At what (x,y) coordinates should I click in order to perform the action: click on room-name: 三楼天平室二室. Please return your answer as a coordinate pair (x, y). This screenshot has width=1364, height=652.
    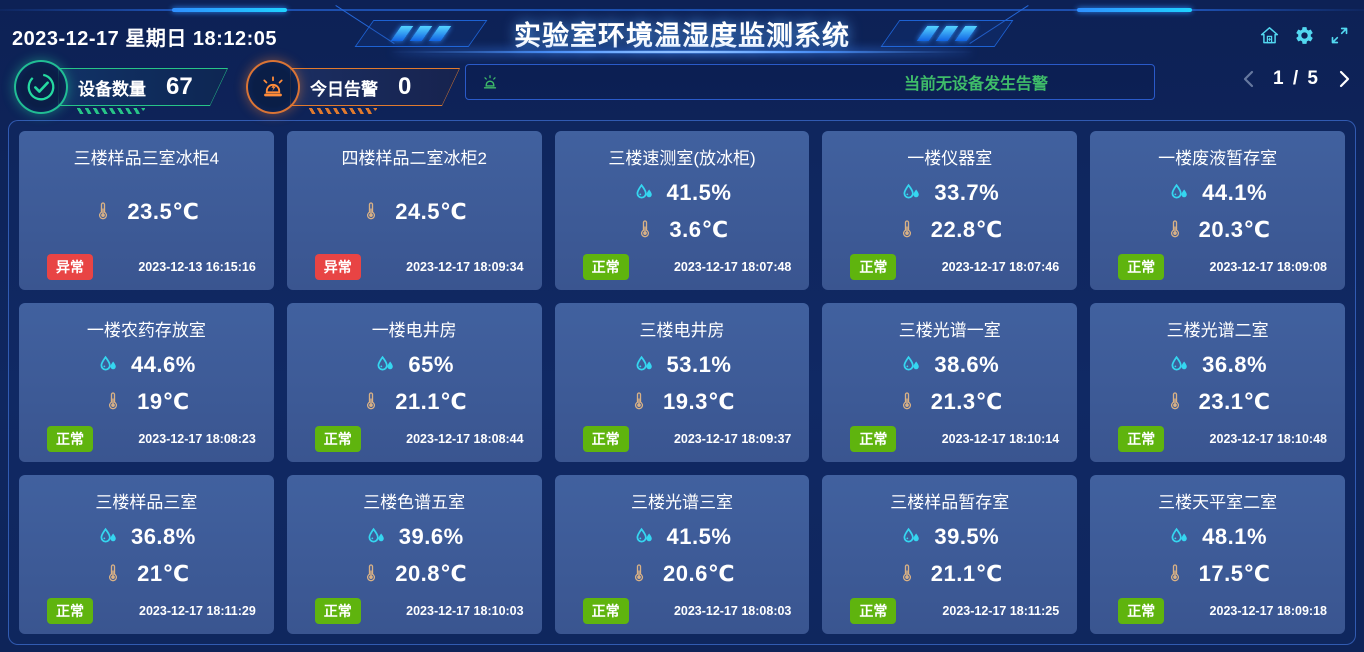
    Looking at the image, I should click on (1218, 502).